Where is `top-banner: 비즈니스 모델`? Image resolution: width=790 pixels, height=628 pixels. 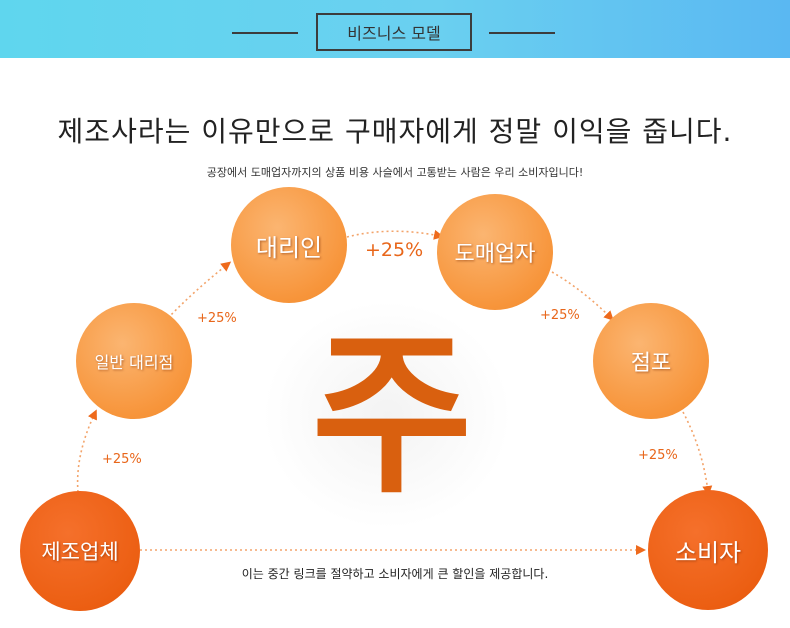 top-banner: 비즈니스 모델 is located at coordinates (395, 29).